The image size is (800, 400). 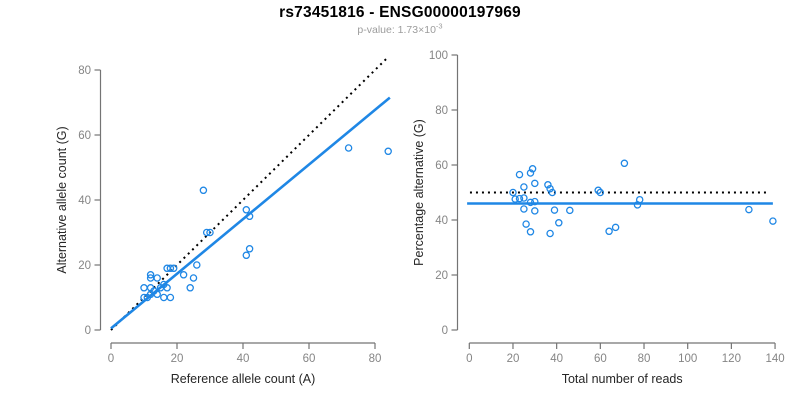 I want to click on percentage-panel-y-axis-title: Percentage alternative (G), so click(x=419, y=192).